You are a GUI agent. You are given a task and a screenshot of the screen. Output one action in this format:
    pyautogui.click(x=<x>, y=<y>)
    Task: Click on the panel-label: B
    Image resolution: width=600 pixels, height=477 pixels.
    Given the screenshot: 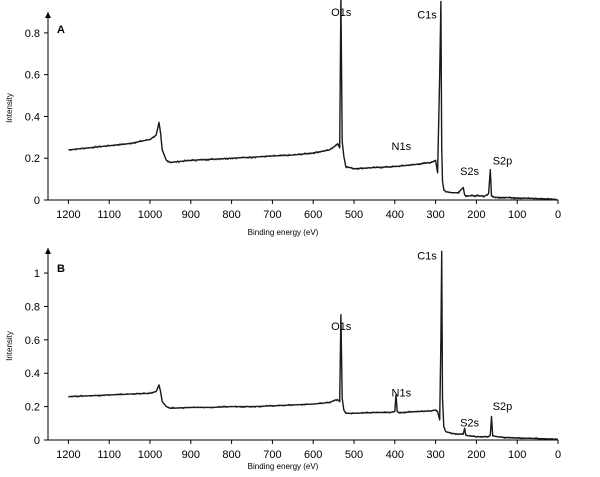 What is the action you would take?
    pyautogui.click(x=61, y=269)
    